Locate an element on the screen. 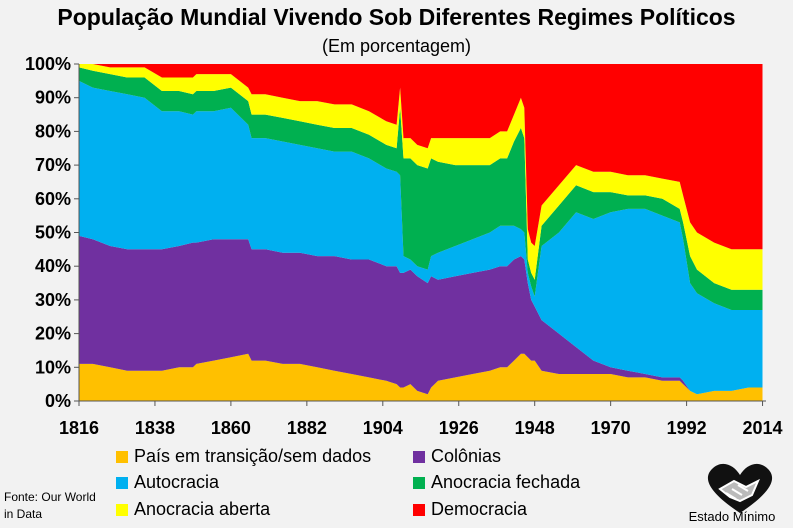 The width and height of the screenshot is (793, 528). y-tick-label: 90% is located at coordinates (53, 98).